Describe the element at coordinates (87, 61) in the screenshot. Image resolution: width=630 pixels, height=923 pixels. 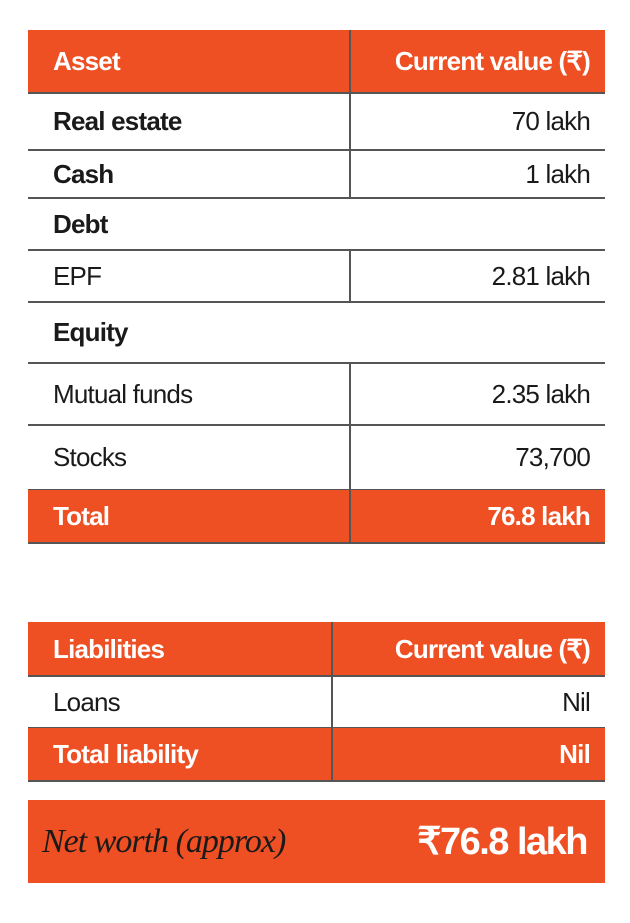
I see `cell-label: Asset` at that location.